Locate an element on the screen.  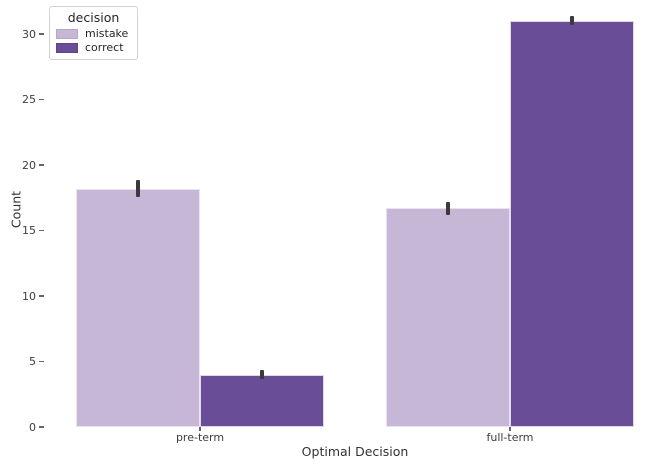
error-bar-pre-term-mistake is located at coordinates (138, 189).